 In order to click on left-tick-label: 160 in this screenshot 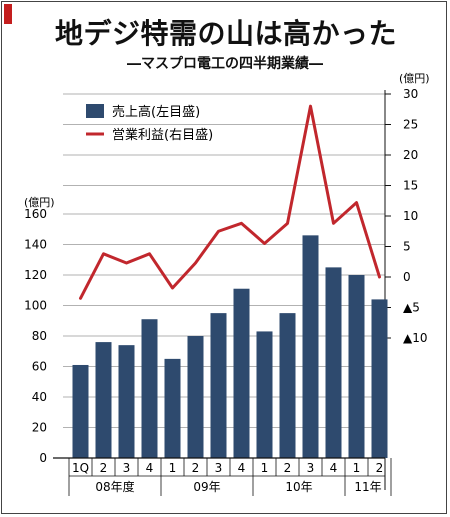, I will do `click(35, 214)`.